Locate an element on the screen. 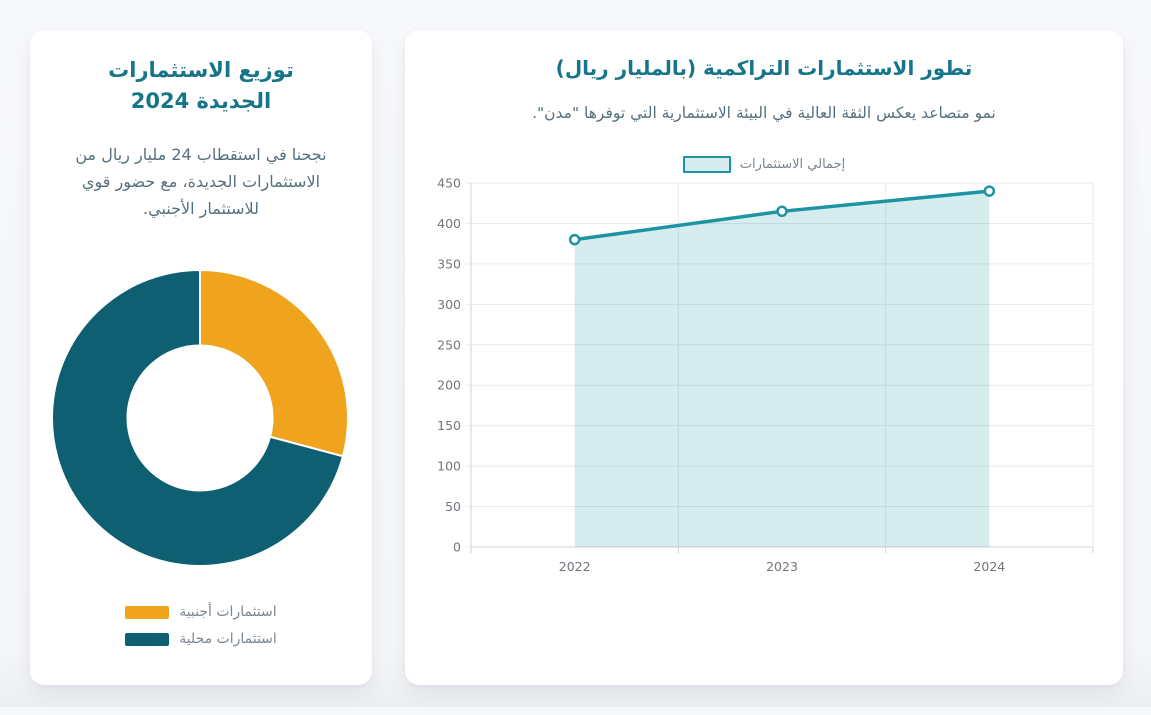  legend-item-foreign-investments: استثمارات أجنبية is located at coordinates (201, 612).